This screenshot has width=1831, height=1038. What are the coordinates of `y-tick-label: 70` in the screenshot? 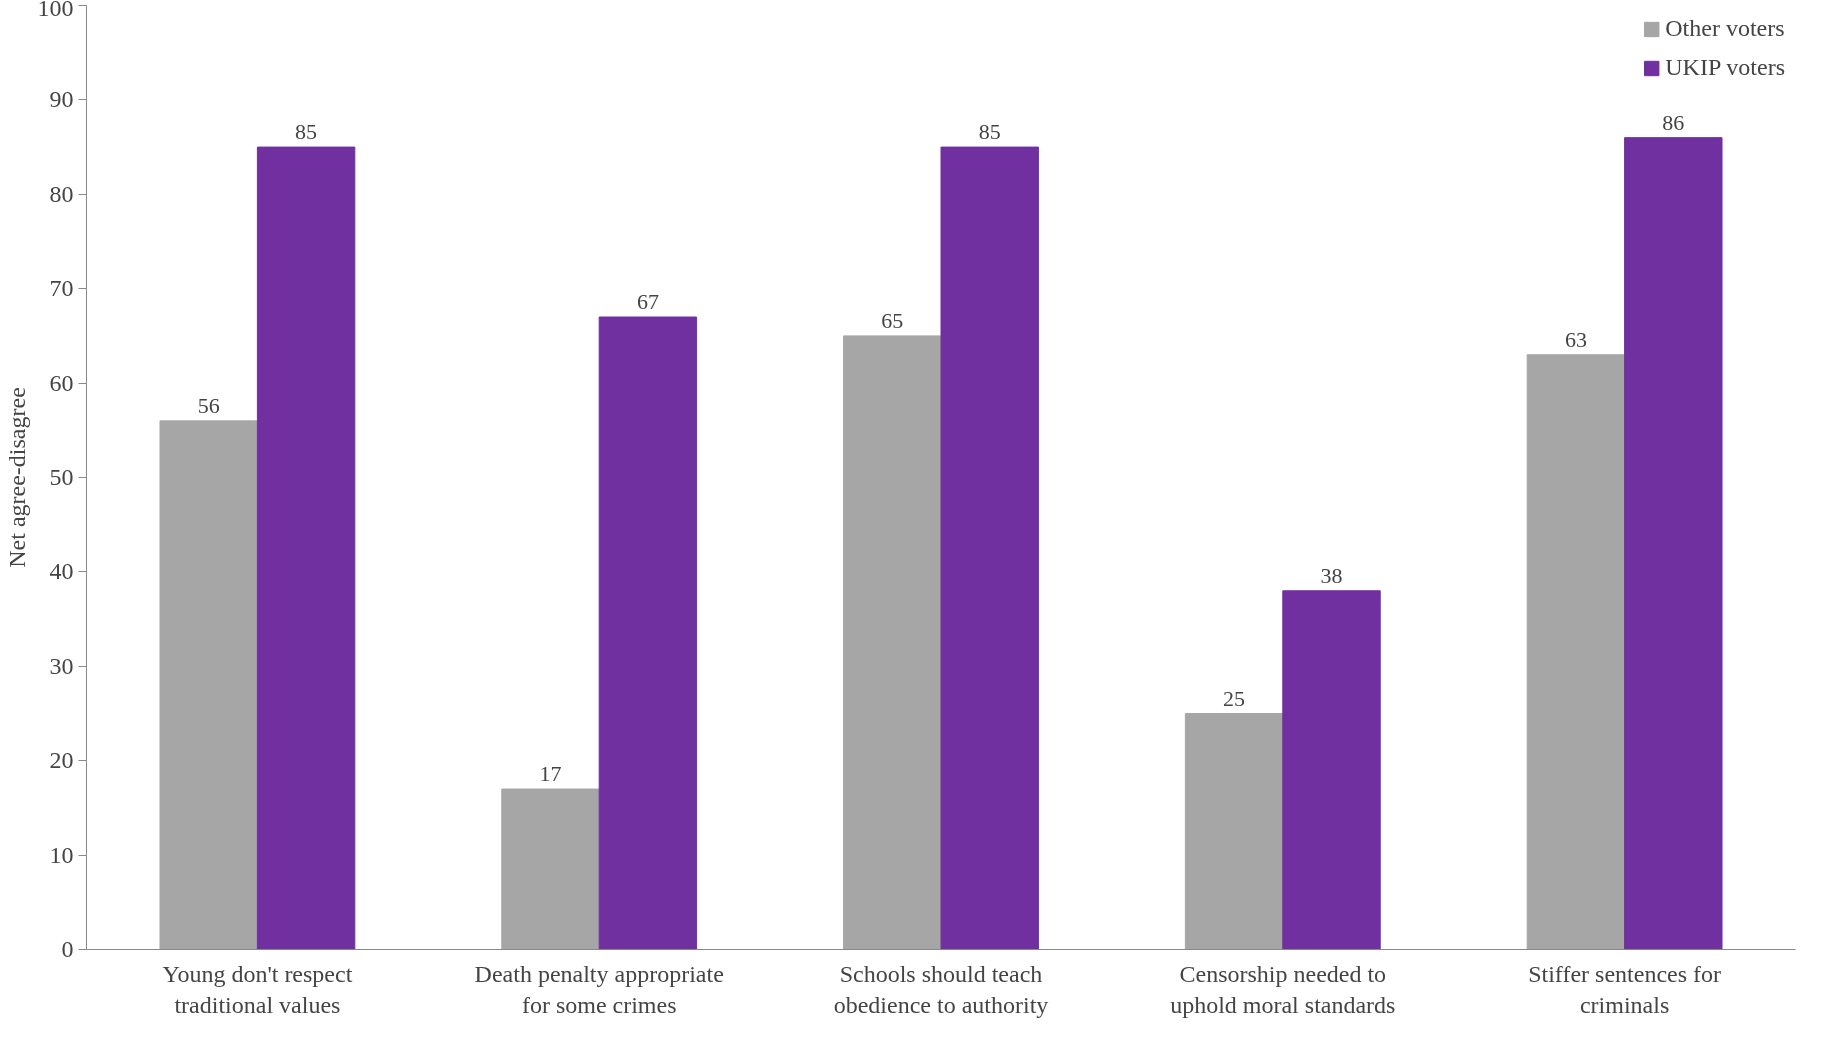 It's located at (61, 288).